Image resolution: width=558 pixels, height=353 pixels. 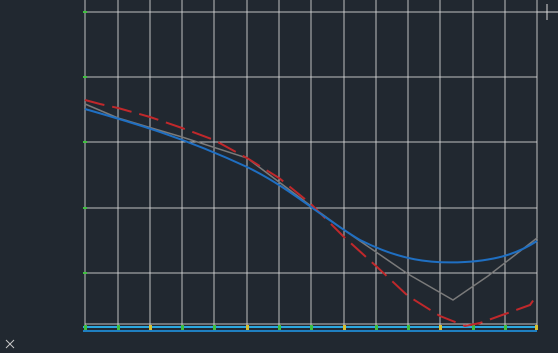 What do you see at coordinates (10, 344) in the screenshot?
I see `ucs-axis-icon` at bounding box center [10, 344].